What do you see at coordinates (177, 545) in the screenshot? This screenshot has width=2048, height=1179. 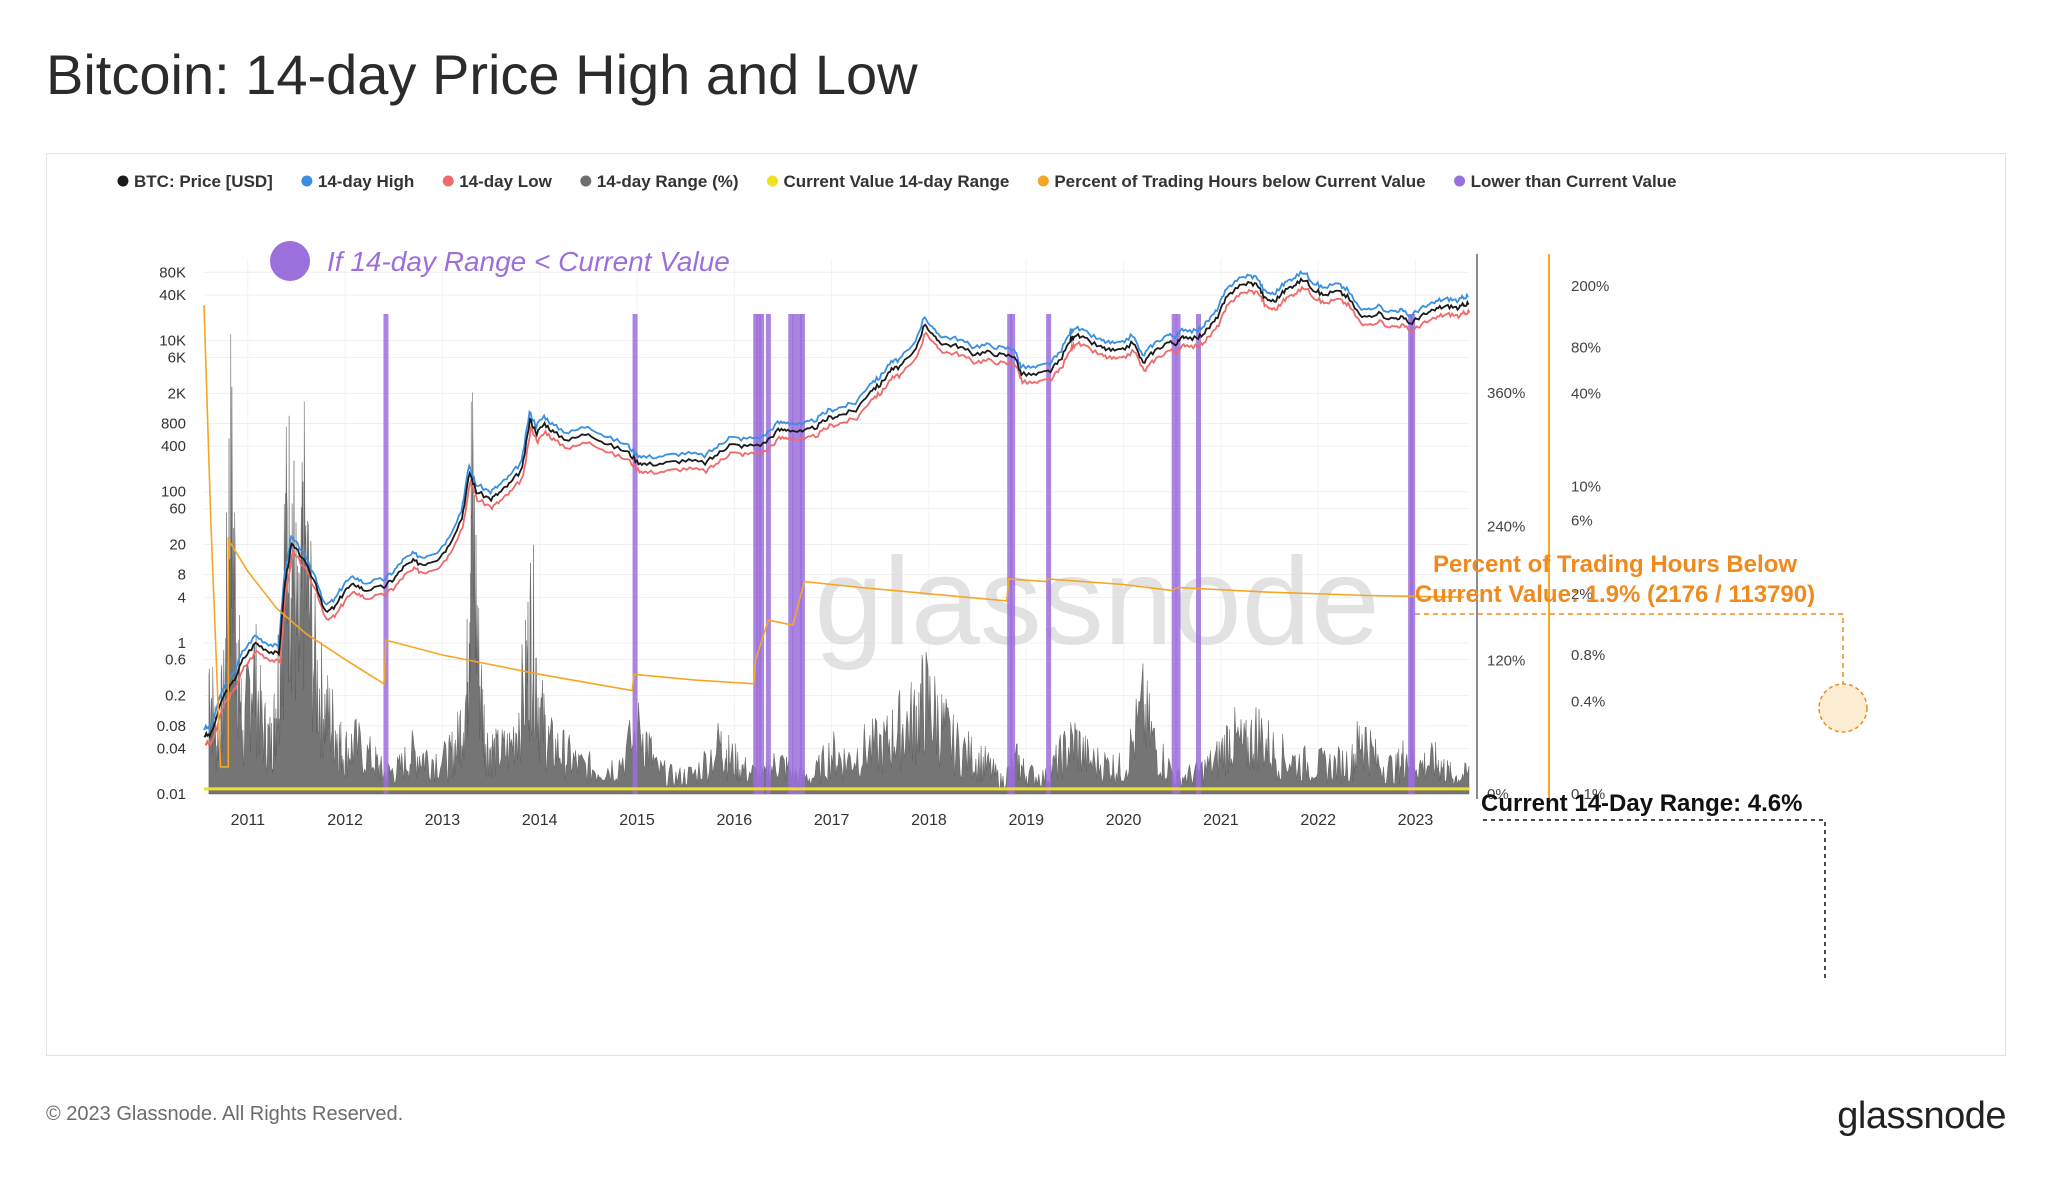 I see `y-left-tick-label: 20` at bounding box center [177, 545].